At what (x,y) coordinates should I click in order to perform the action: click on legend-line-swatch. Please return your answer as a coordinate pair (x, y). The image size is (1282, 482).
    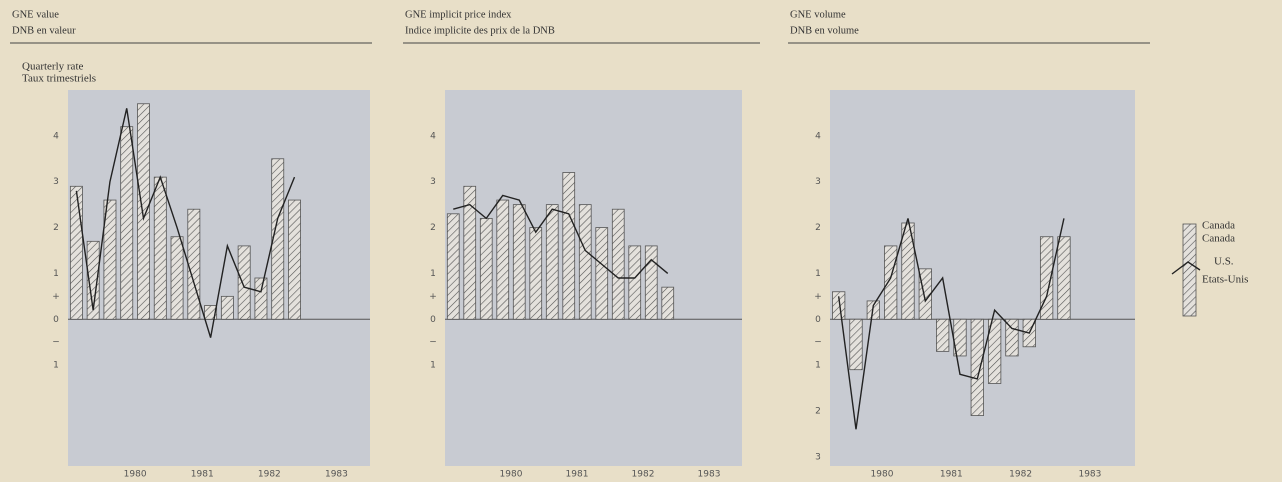
    Looking at the image, I should click on (1186, 268).